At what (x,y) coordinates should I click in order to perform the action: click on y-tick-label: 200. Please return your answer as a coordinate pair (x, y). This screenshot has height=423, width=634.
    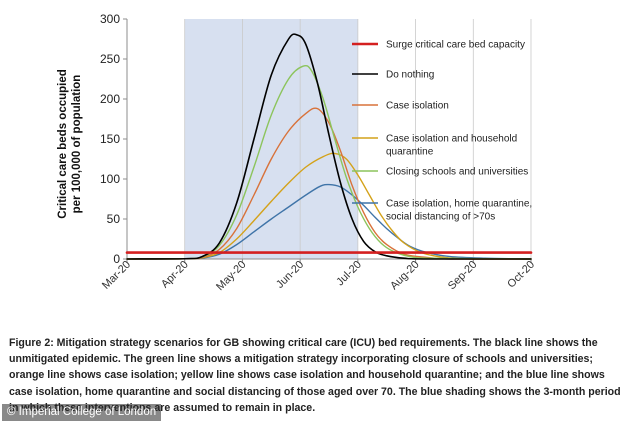
    Looking at the image, I should click on (110, 99).